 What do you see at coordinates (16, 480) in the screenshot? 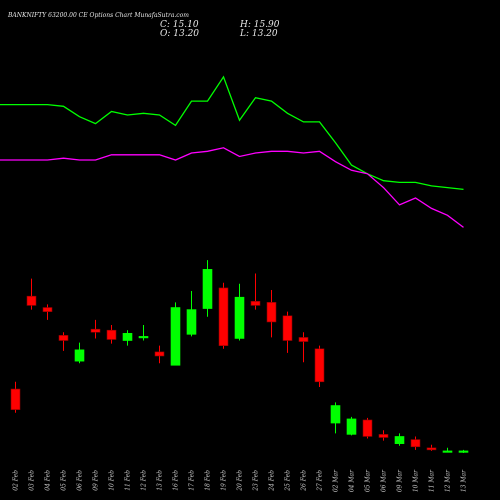
I see `x-tick-label: 02 Feb` at bounding box center [16, 480].